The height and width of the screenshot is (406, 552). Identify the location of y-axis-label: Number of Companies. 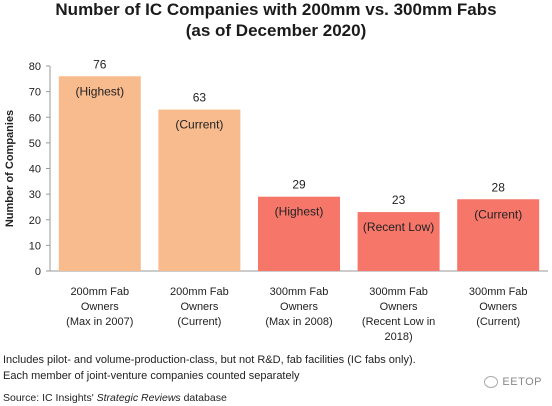
(10, 168).